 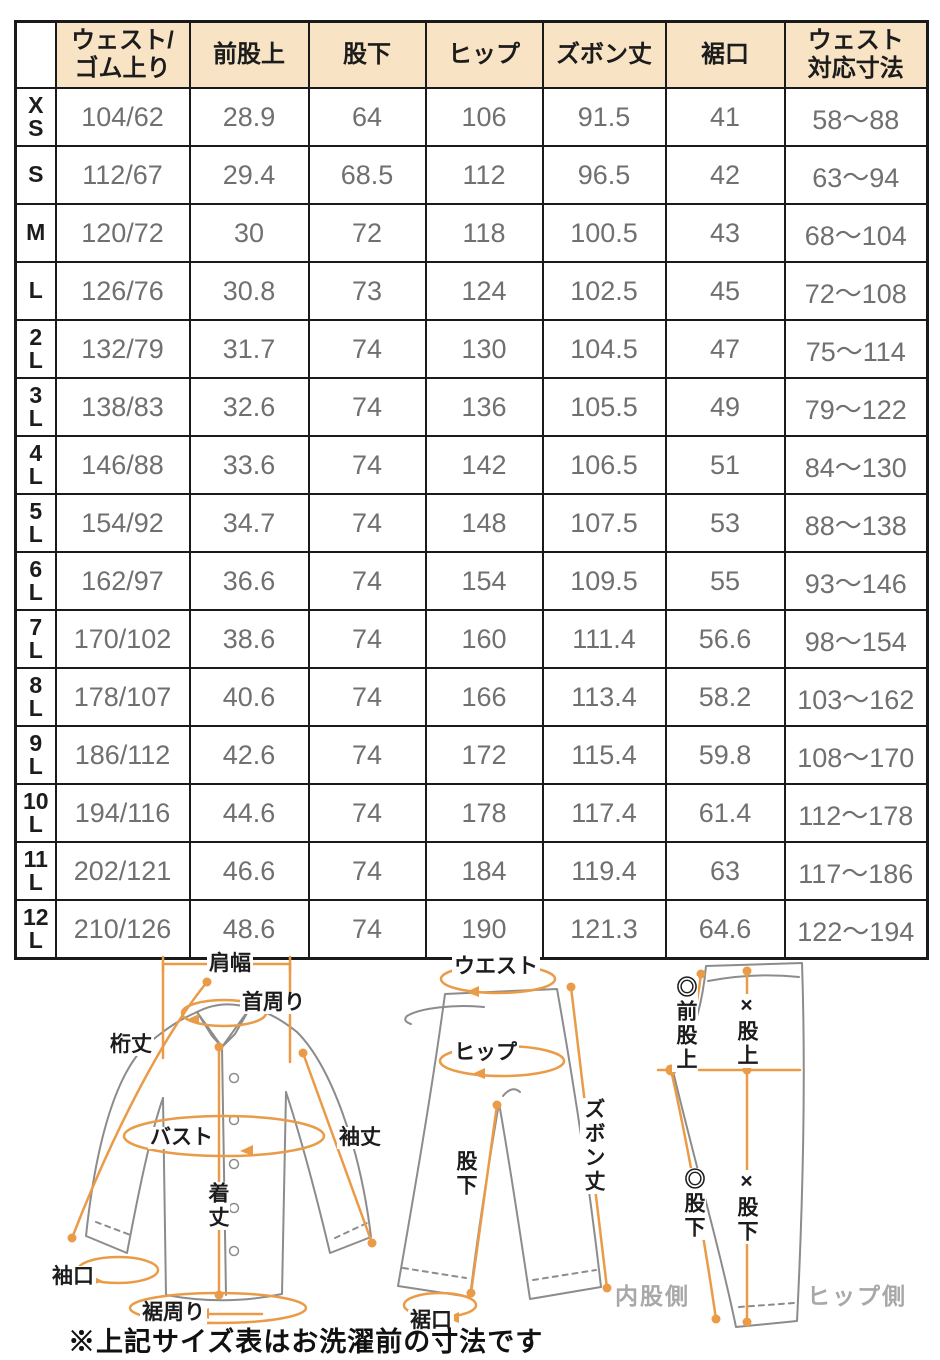 I want to click on measurement-cell: 146/88, so click(x=122, y=465).